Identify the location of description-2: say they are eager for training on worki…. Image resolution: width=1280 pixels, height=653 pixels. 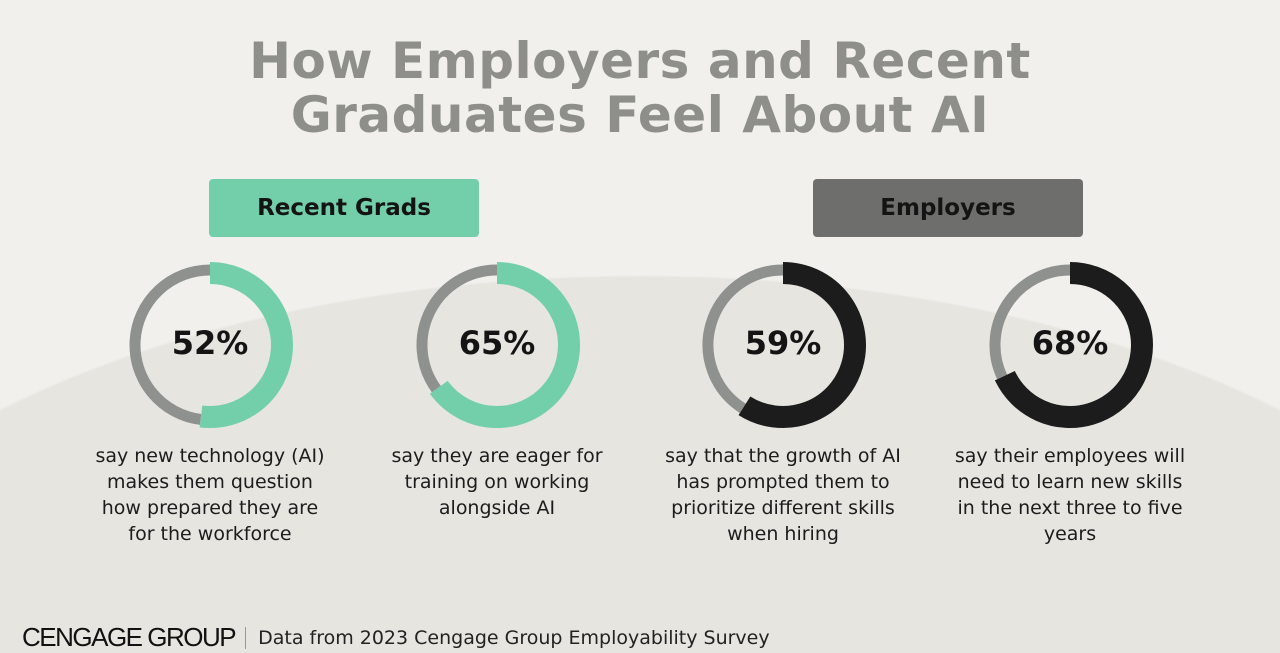
(497, 482).